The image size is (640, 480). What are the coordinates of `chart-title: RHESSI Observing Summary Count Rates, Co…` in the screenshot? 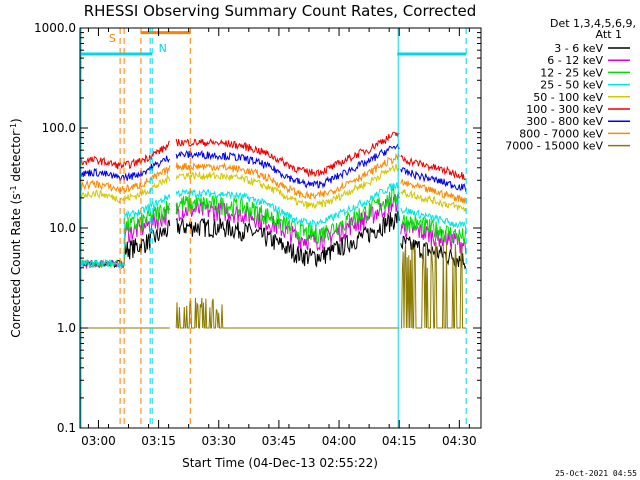 It's located at (280, 11).